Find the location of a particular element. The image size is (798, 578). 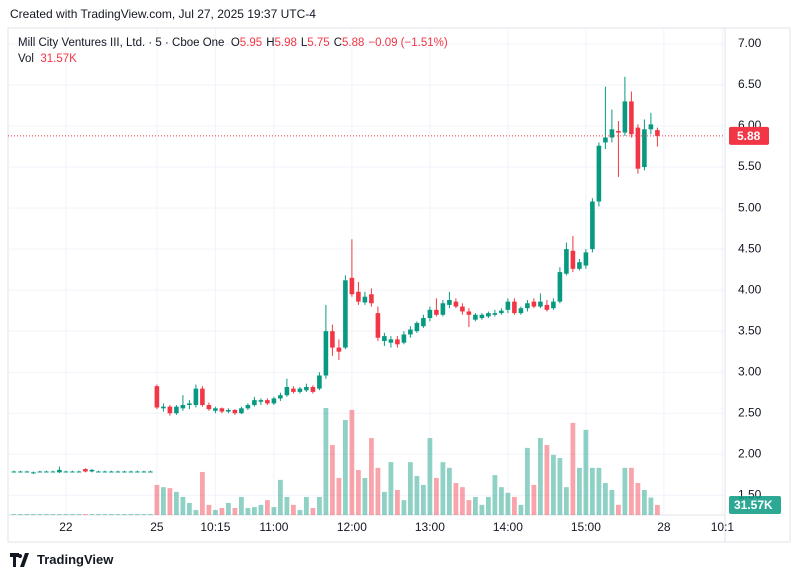

logo is located at coordinates (19, 559).